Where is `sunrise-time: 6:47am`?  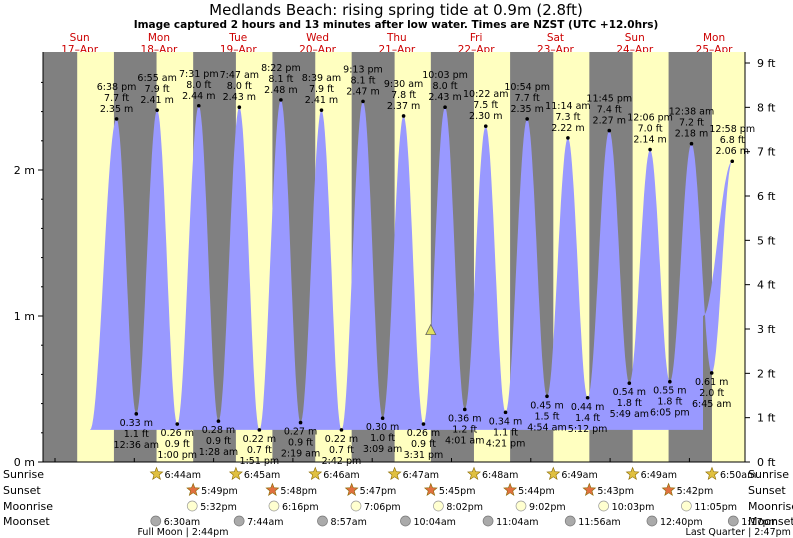 sunrise-time: 6:47am is located at coordinates (421, 475).